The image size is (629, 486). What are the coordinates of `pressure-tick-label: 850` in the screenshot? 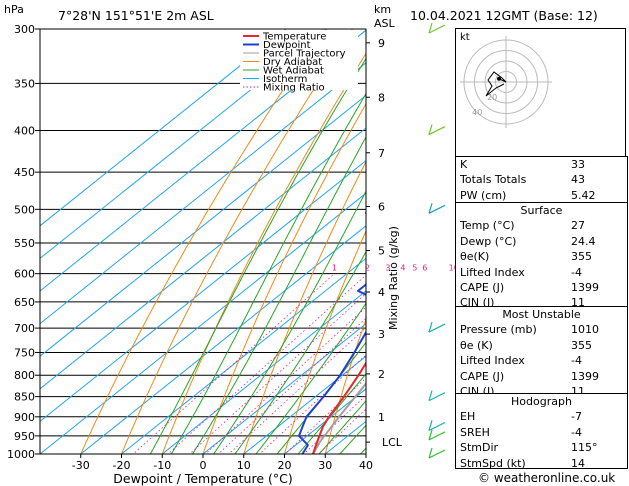 It's located at (24, 397).